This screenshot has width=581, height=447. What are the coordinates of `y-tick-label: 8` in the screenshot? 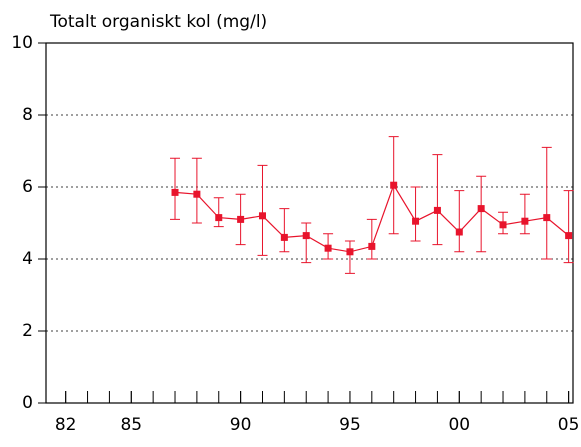 It's located at (27, 115).